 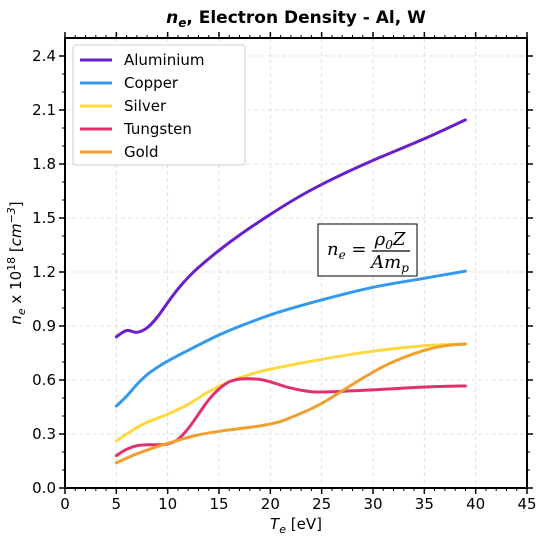 I want to click on formula-denominator: Amp, so click(x=389, y=263).